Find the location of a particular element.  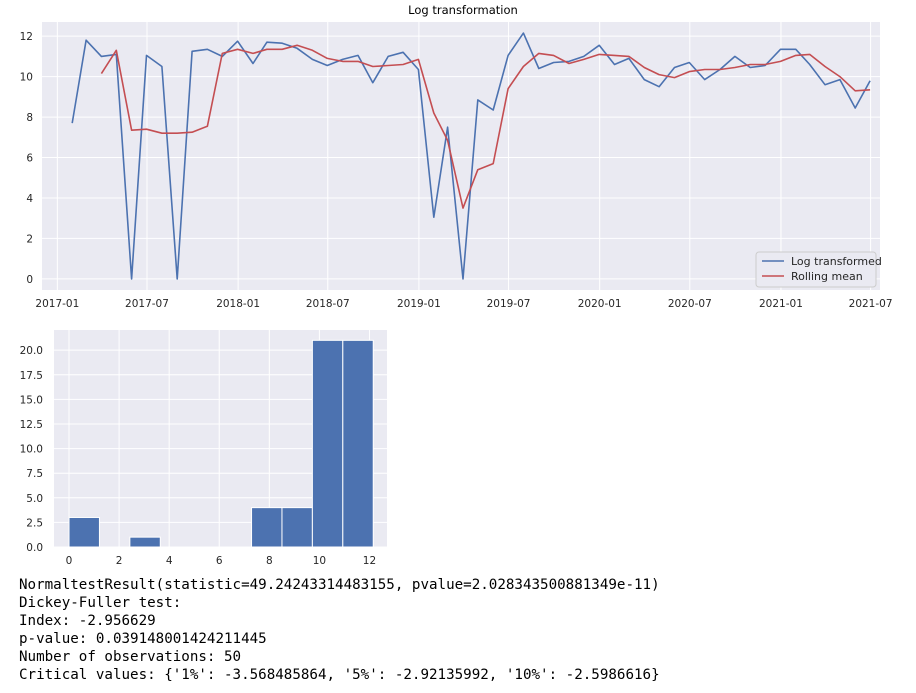

console-line: Dickey-Fuller test: is located at coordinates (100, 603).